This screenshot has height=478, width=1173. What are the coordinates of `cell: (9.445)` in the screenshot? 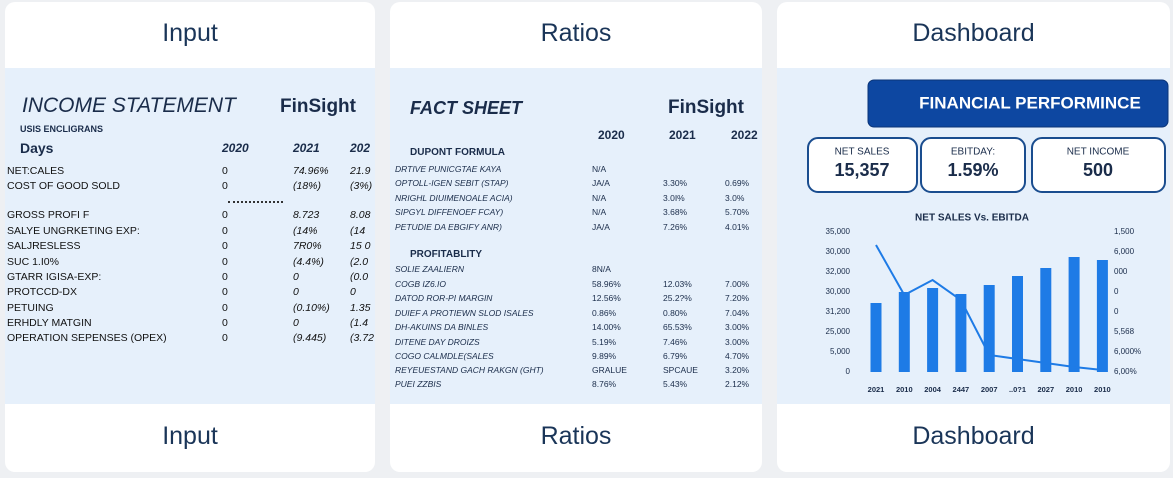 It's located at (310, 338).